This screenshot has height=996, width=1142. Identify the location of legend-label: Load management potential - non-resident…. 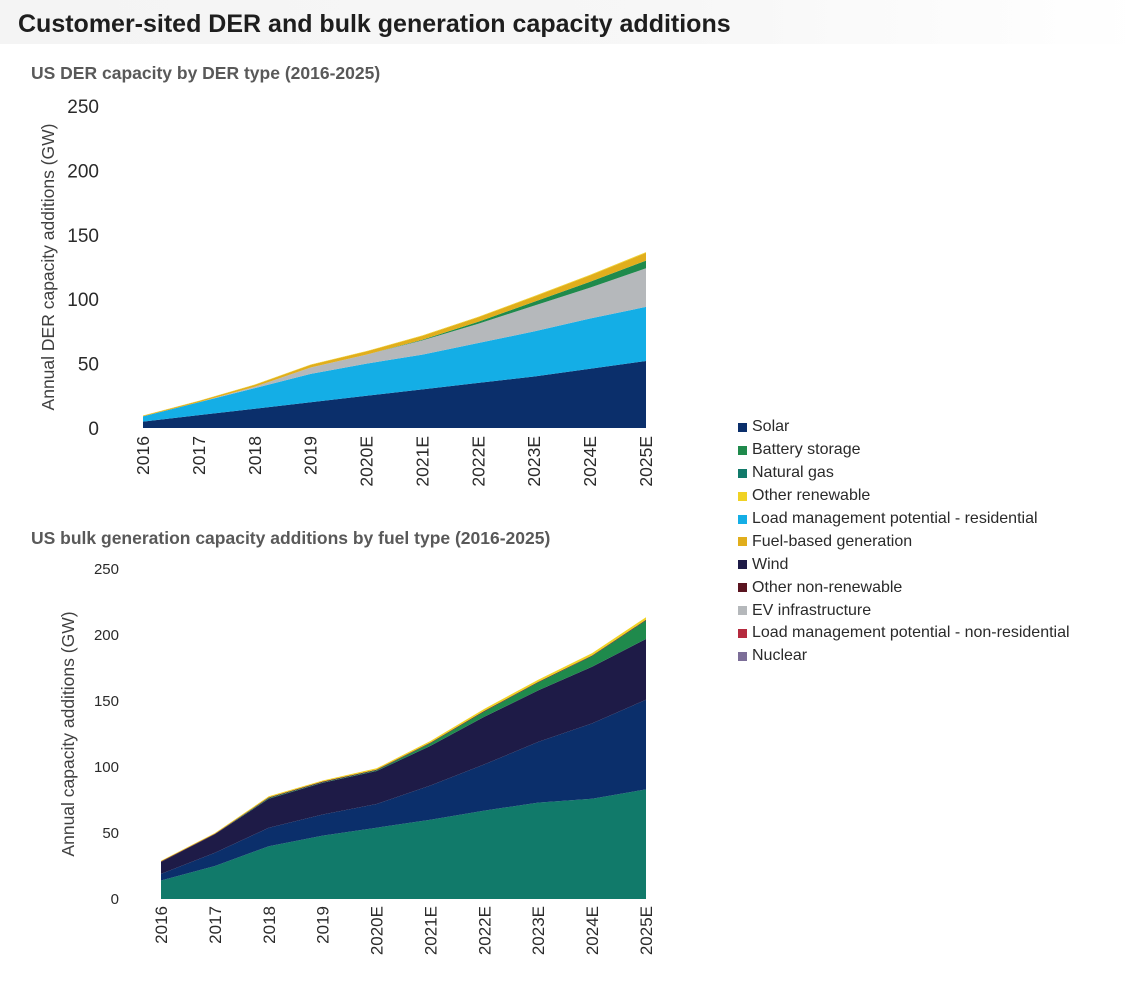
(911, 633).